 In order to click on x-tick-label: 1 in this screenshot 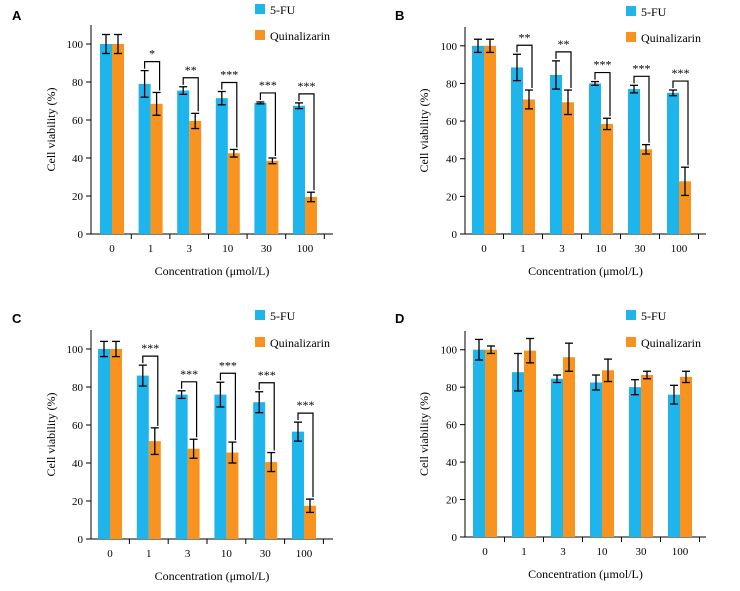, I will do `click(151, 249)`.